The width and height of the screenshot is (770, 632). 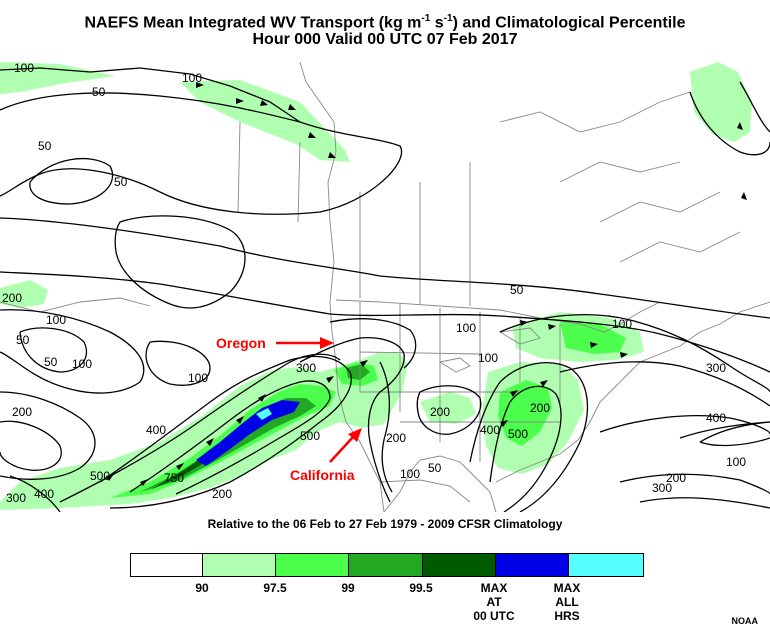 What do you see at coordinates (567, 602) in the screenshot?
I see `colorbar-label: MAX ALL HRS` at bounding box center [567, 602].